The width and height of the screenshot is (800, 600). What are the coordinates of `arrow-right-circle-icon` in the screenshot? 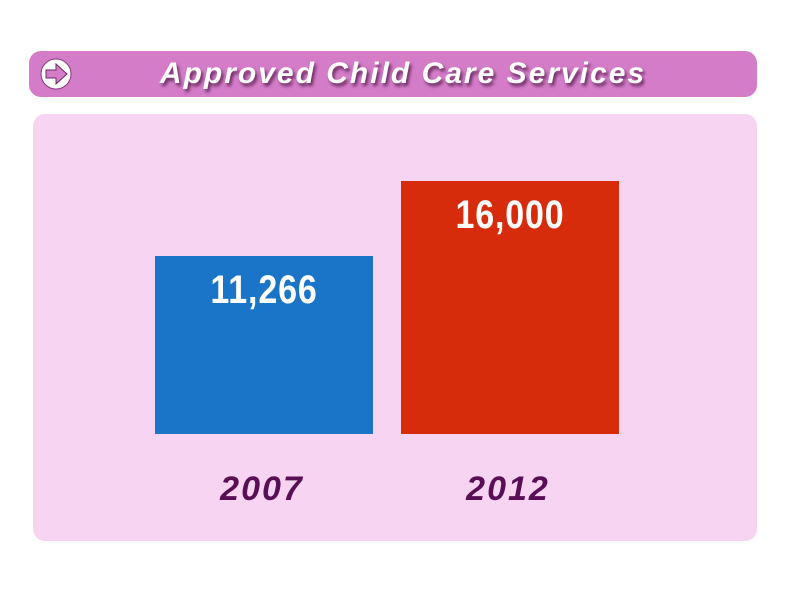 It's located at (56, 74).